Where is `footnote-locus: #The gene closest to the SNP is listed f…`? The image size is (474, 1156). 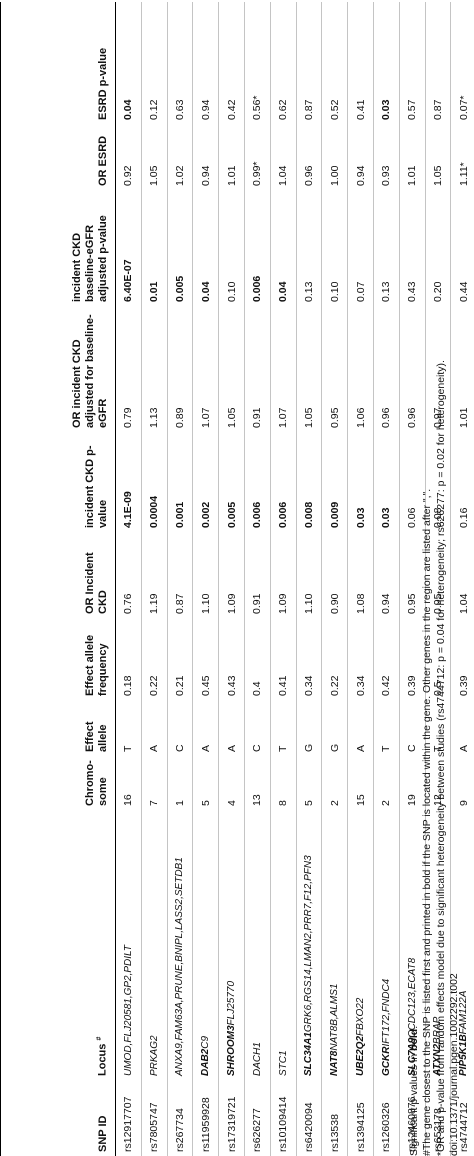 footnote-locus: #The gene closest to the SNP is listed f… is located at coordinates (427, 822).